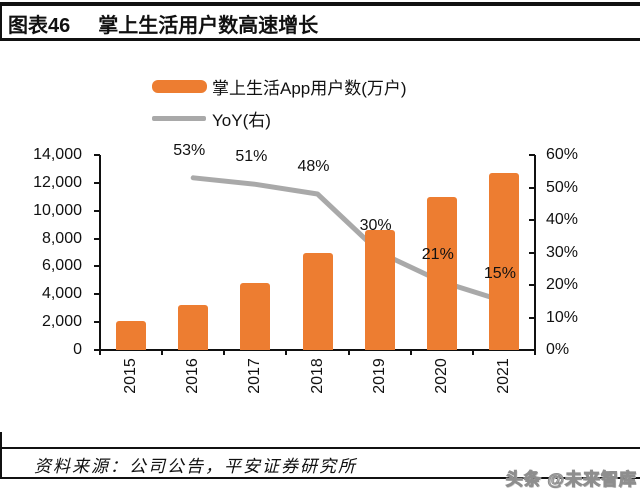  What do you see at coordinates (241, 120) in the screenshot?
I see `legend-yoy-label: YoY(右)` at bounding box center [241, 120].